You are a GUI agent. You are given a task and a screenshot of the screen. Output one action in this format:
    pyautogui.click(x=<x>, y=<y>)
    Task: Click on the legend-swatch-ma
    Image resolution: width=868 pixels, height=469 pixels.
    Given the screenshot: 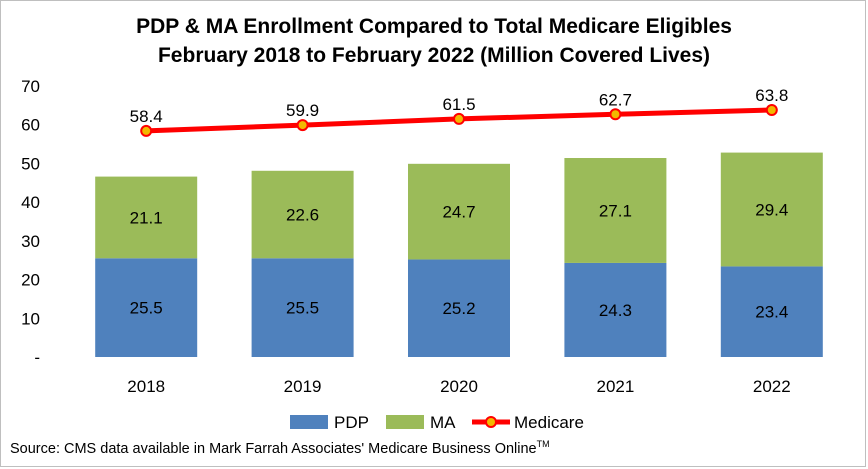 What is the action you would take?
    pyautogui.click(x=405, y=422)
    